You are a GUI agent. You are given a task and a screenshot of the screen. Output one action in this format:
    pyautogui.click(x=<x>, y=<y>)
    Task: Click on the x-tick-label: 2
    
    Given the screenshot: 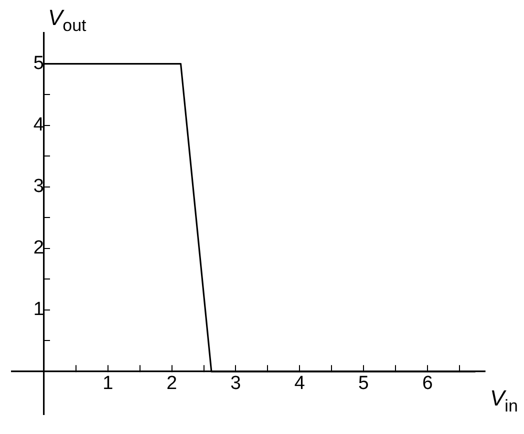 What is the action you would take?
    pyautogui.click(x=172, y=383)
    